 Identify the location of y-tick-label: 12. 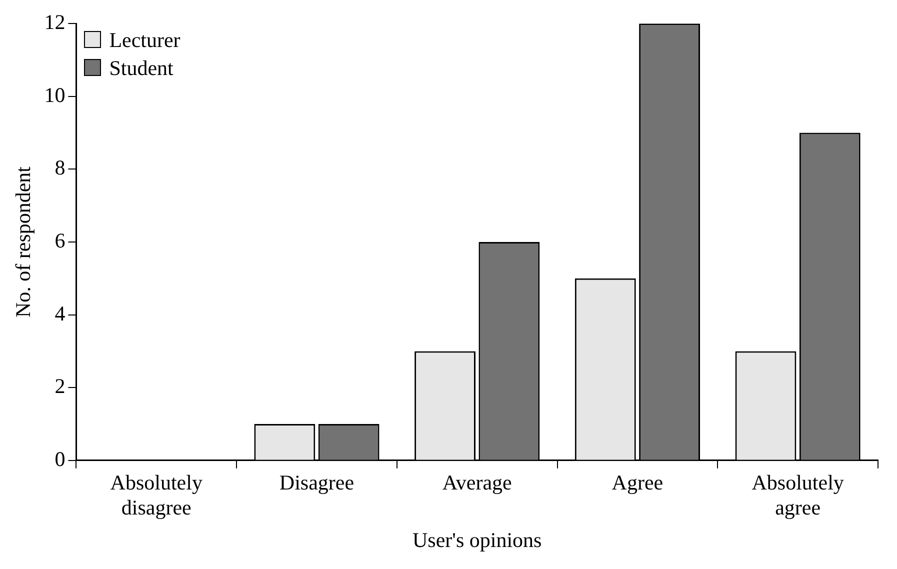
(55, 22).